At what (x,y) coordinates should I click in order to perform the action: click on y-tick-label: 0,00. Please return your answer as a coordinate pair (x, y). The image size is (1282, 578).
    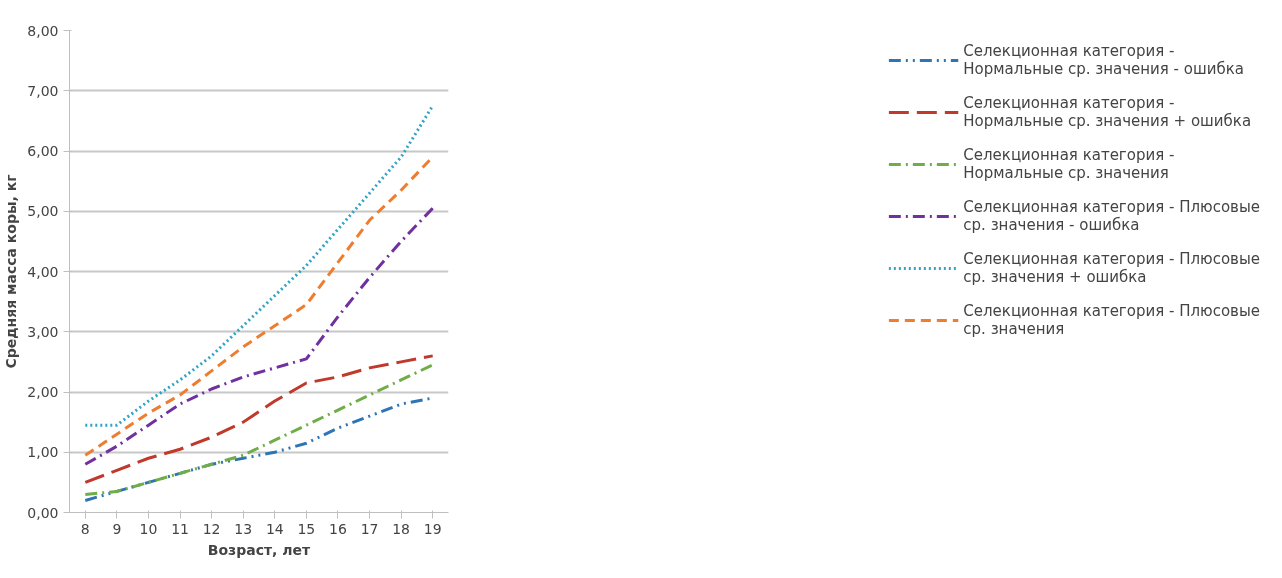
    Looking at the image, I should click on (43, 512).